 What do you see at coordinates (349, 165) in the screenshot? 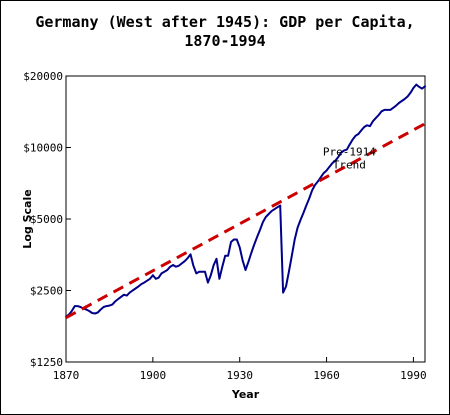
I see `trend-annotation: Trend` at bounding box center [349, 165].